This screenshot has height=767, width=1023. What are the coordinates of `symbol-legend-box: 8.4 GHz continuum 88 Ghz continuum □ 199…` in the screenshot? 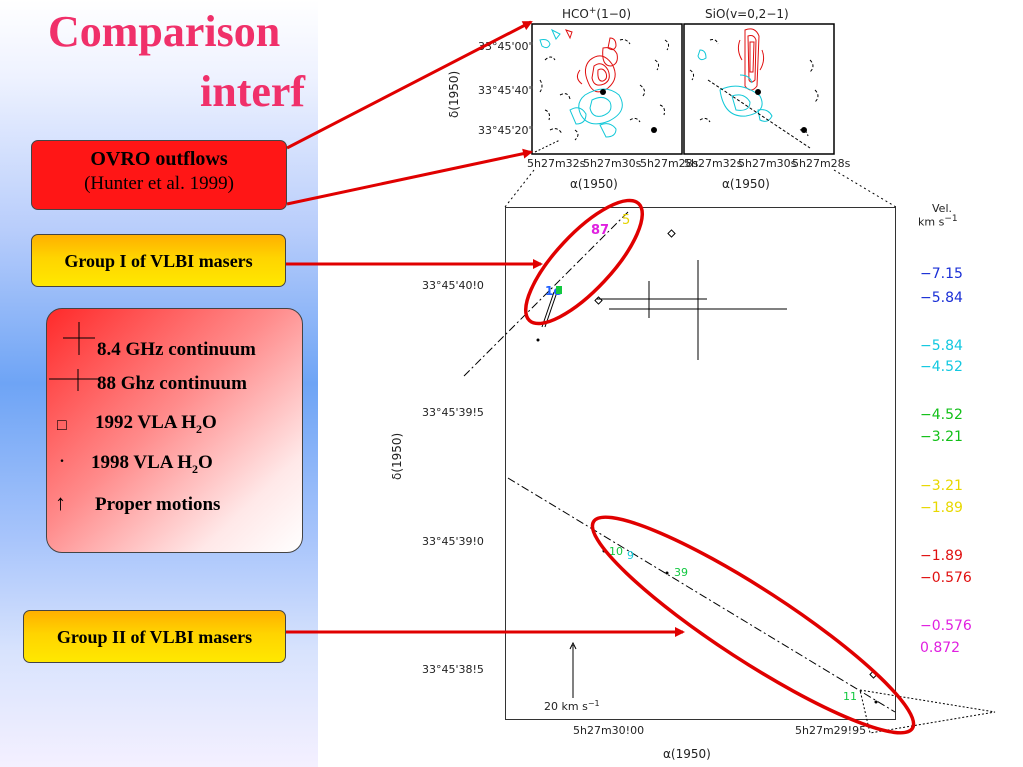 It's located at (174, 430).